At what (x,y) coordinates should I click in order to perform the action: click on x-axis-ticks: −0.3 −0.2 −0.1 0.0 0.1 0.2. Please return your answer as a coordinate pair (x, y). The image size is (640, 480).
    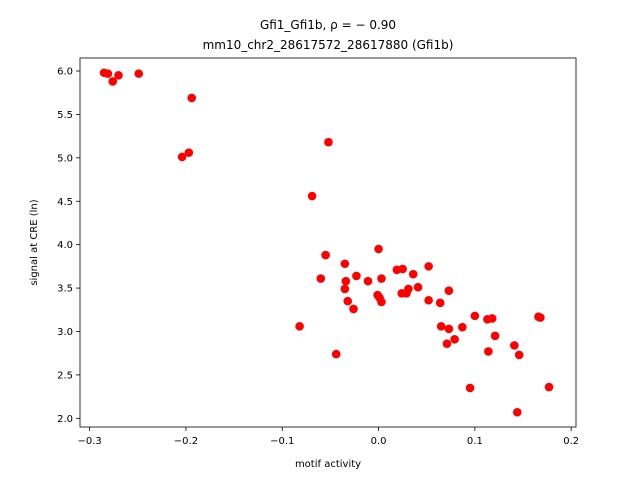
    Looking at the image, I should click on (328, 437).